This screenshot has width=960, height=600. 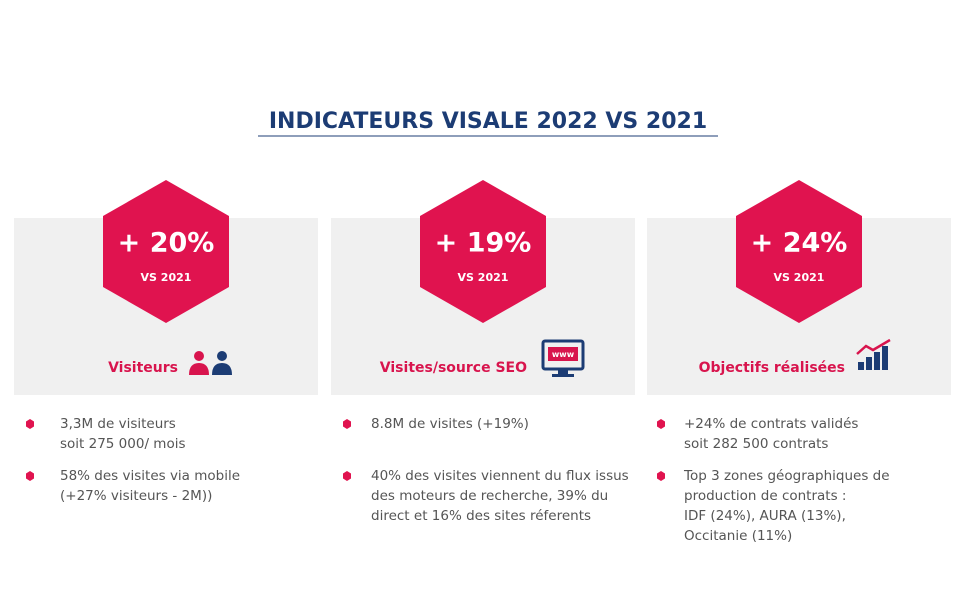 I want to click on bullet-text: IDF (24%), AURA (13%),, so click(x=765, y=516).